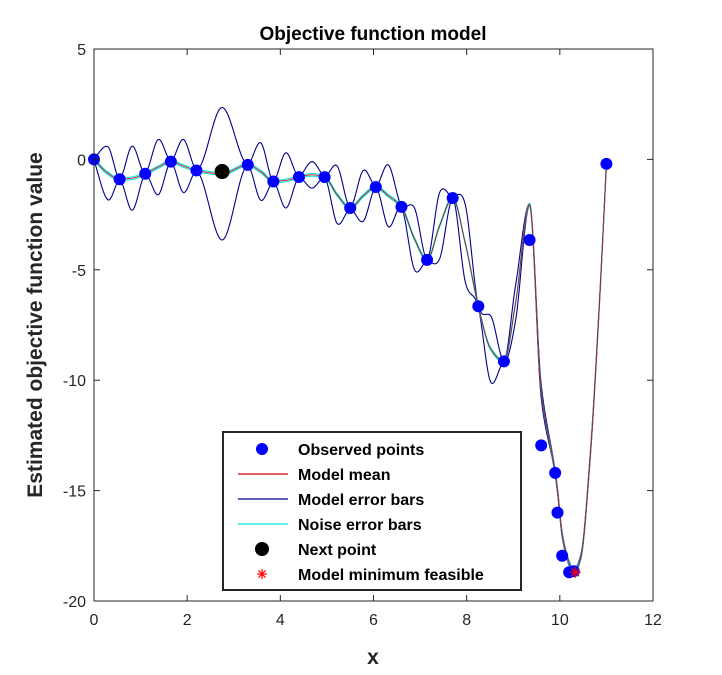  Describe the element at coordinates (361, 500) in the screenshot. I see `legend-label: Model error bars` at that location.